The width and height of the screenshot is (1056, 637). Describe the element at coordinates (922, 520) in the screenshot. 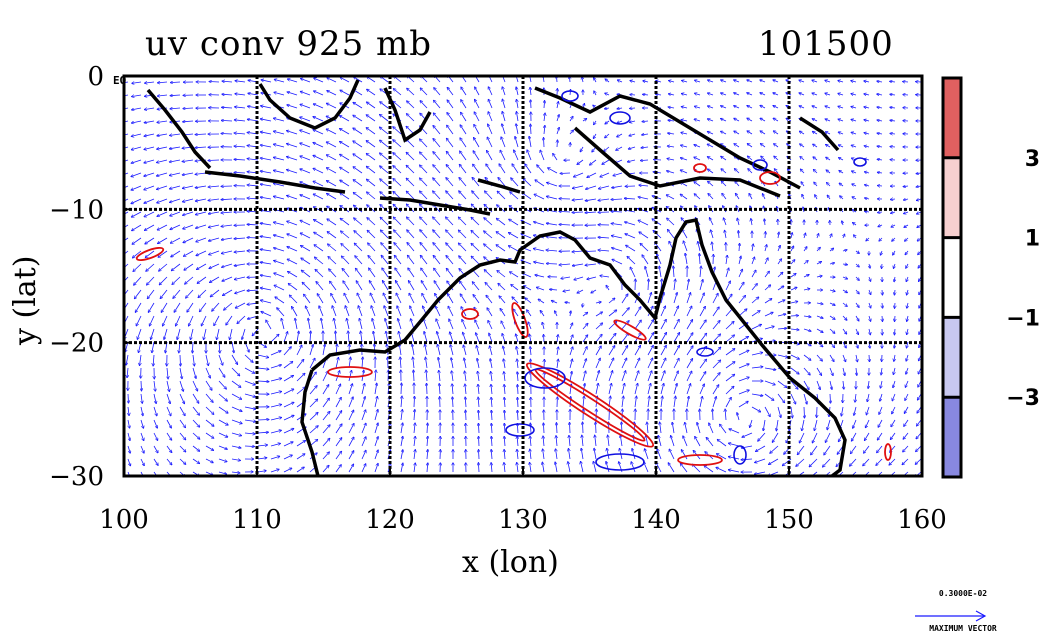

I see `x-tick-label: 160` at that location.